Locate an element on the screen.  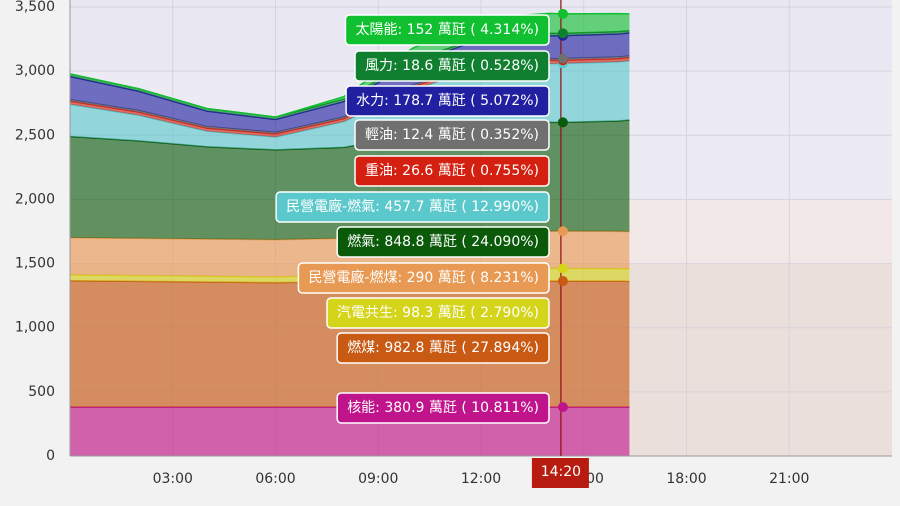
tooltip-label: 汽電共生: 98.3 萬瓩 ( 2.790%) is located at coordinates (438, 313).